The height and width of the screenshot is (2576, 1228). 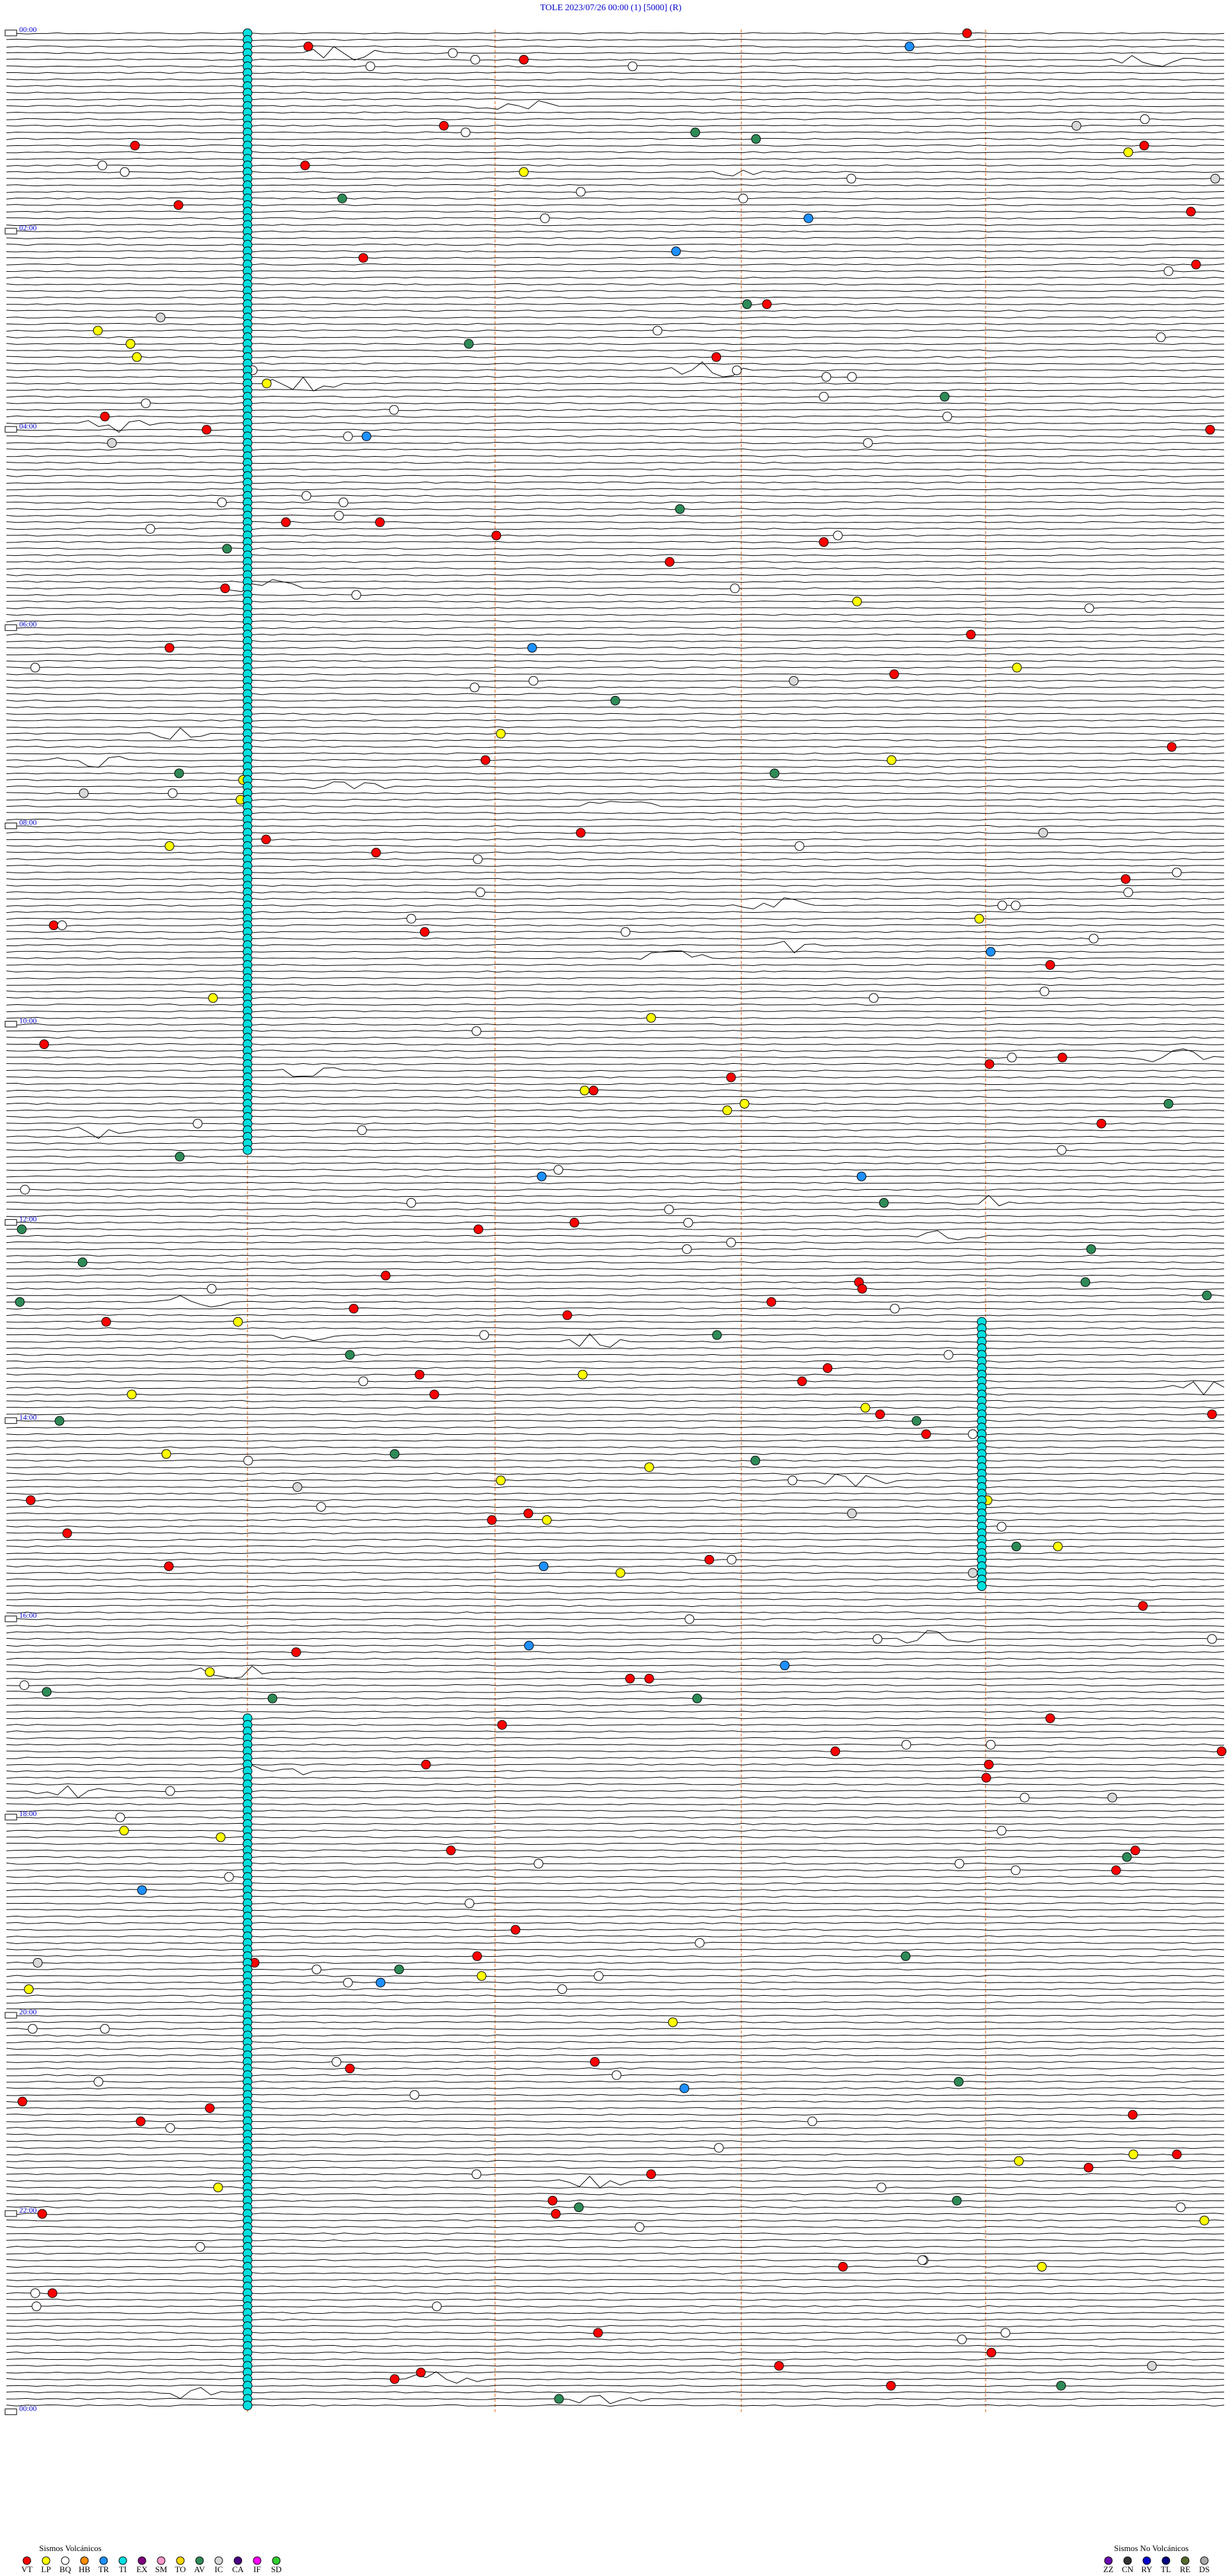 I want to click on legend-label: SM, so click(x=161, y=2569).